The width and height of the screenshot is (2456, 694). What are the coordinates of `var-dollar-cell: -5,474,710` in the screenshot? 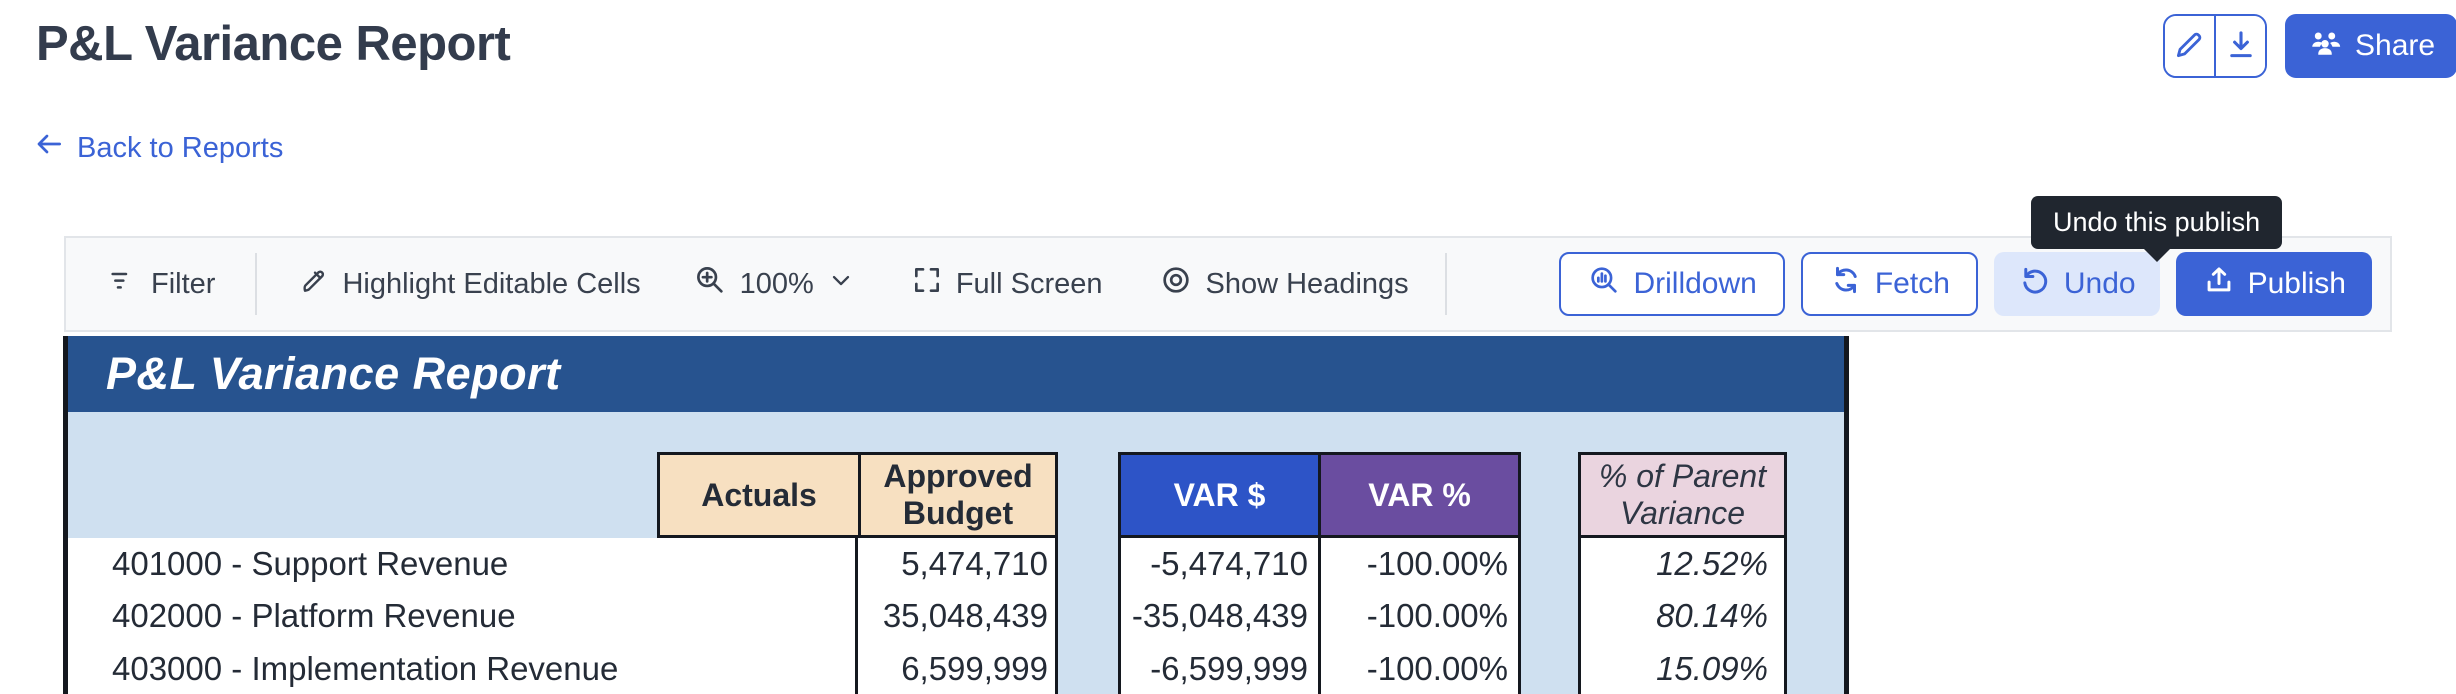 It's located at (1229, 563).